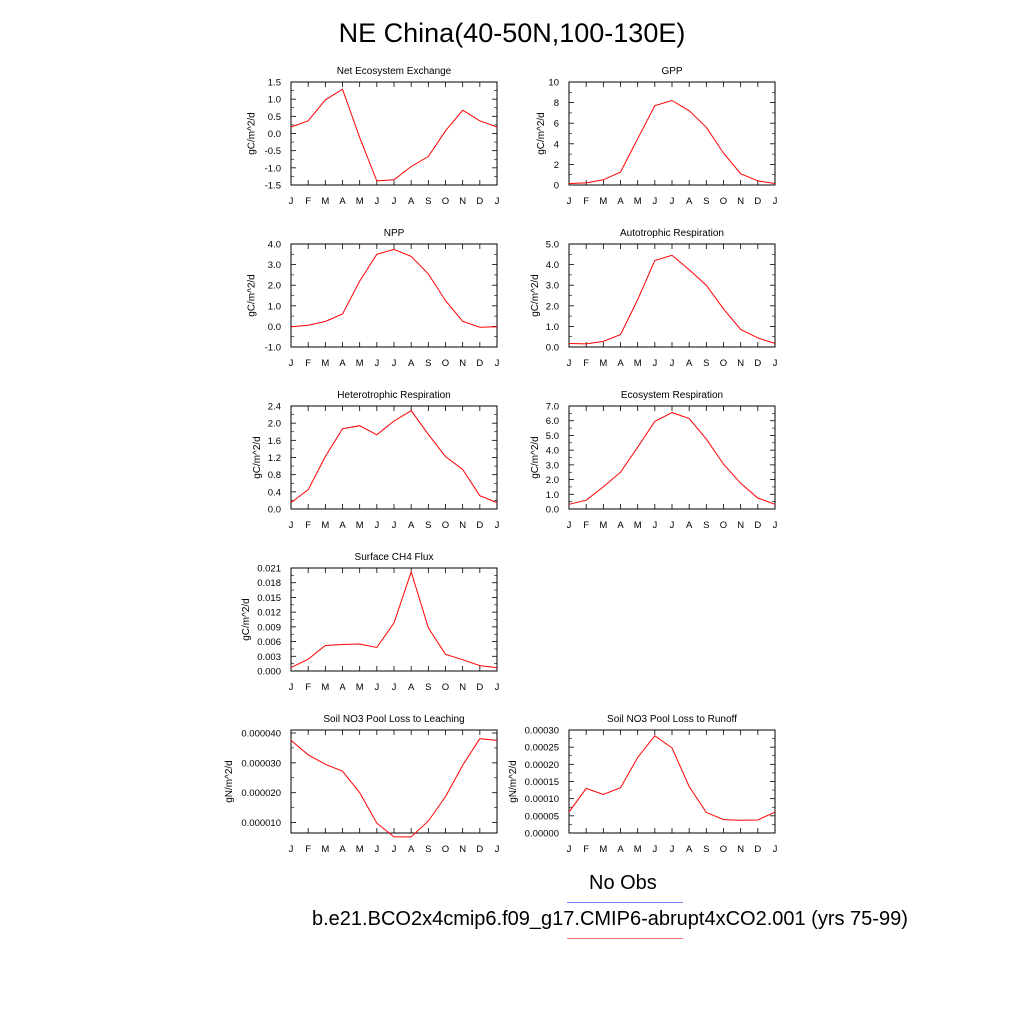  Describe the element at coordinates (274, 492) in the screenshot. I see `y-tick-label: 0.4` at that location.